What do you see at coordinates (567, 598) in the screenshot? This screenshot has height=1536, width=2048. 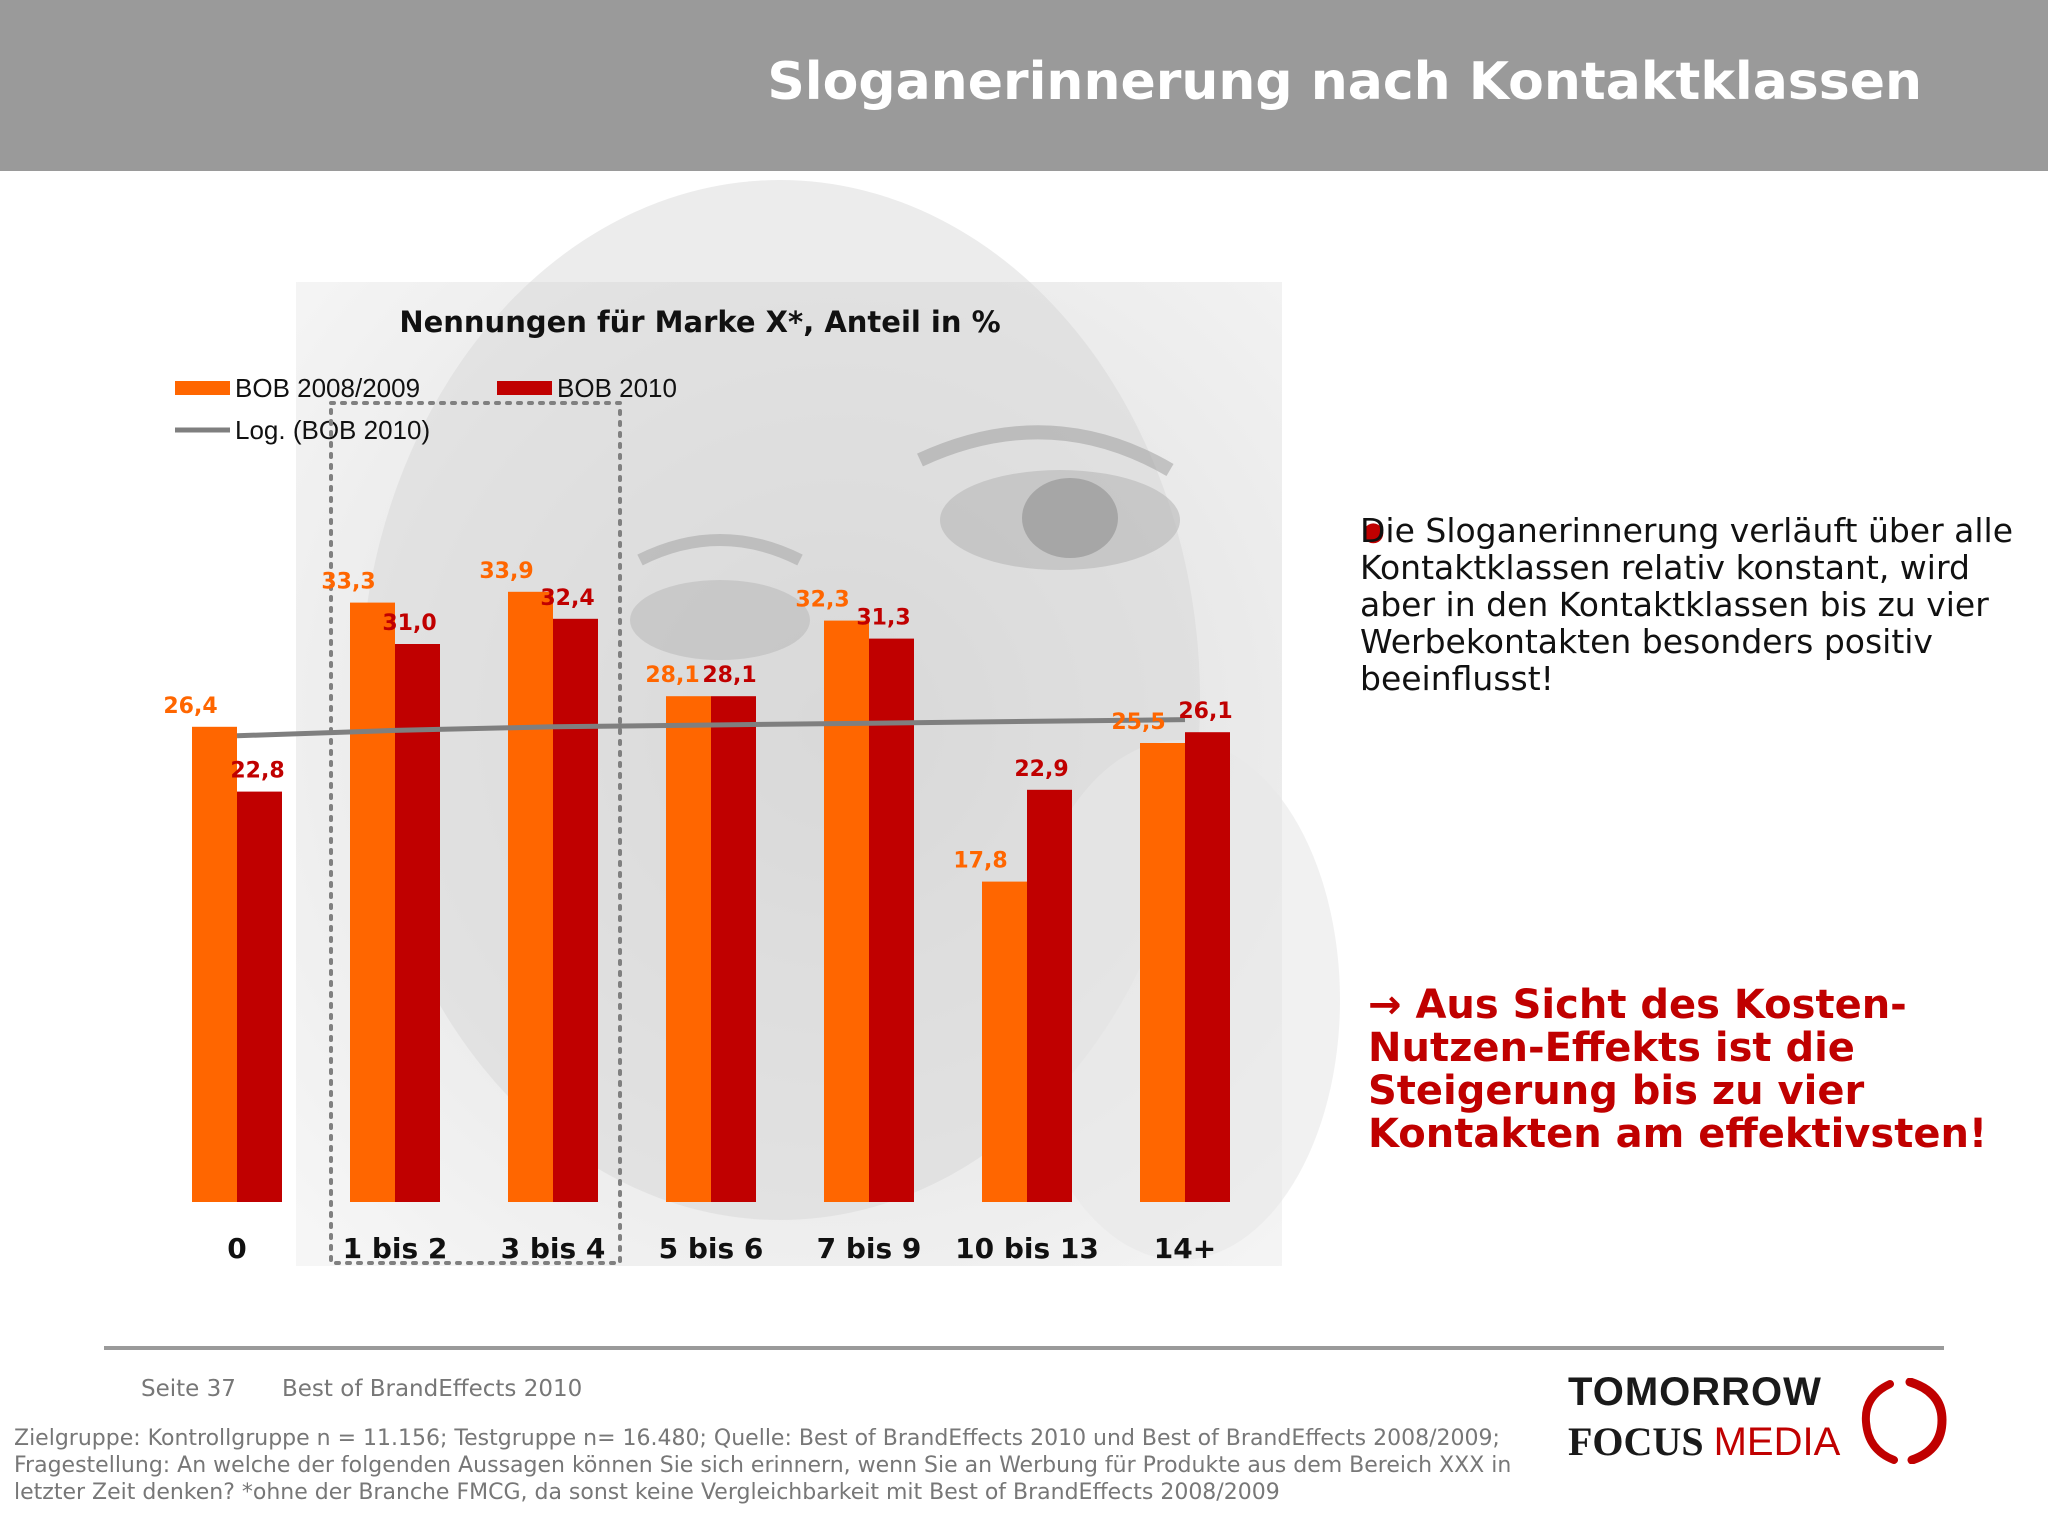 I see `value-label-bob-2010-2: 32,4` at bounding box center [567, 598].